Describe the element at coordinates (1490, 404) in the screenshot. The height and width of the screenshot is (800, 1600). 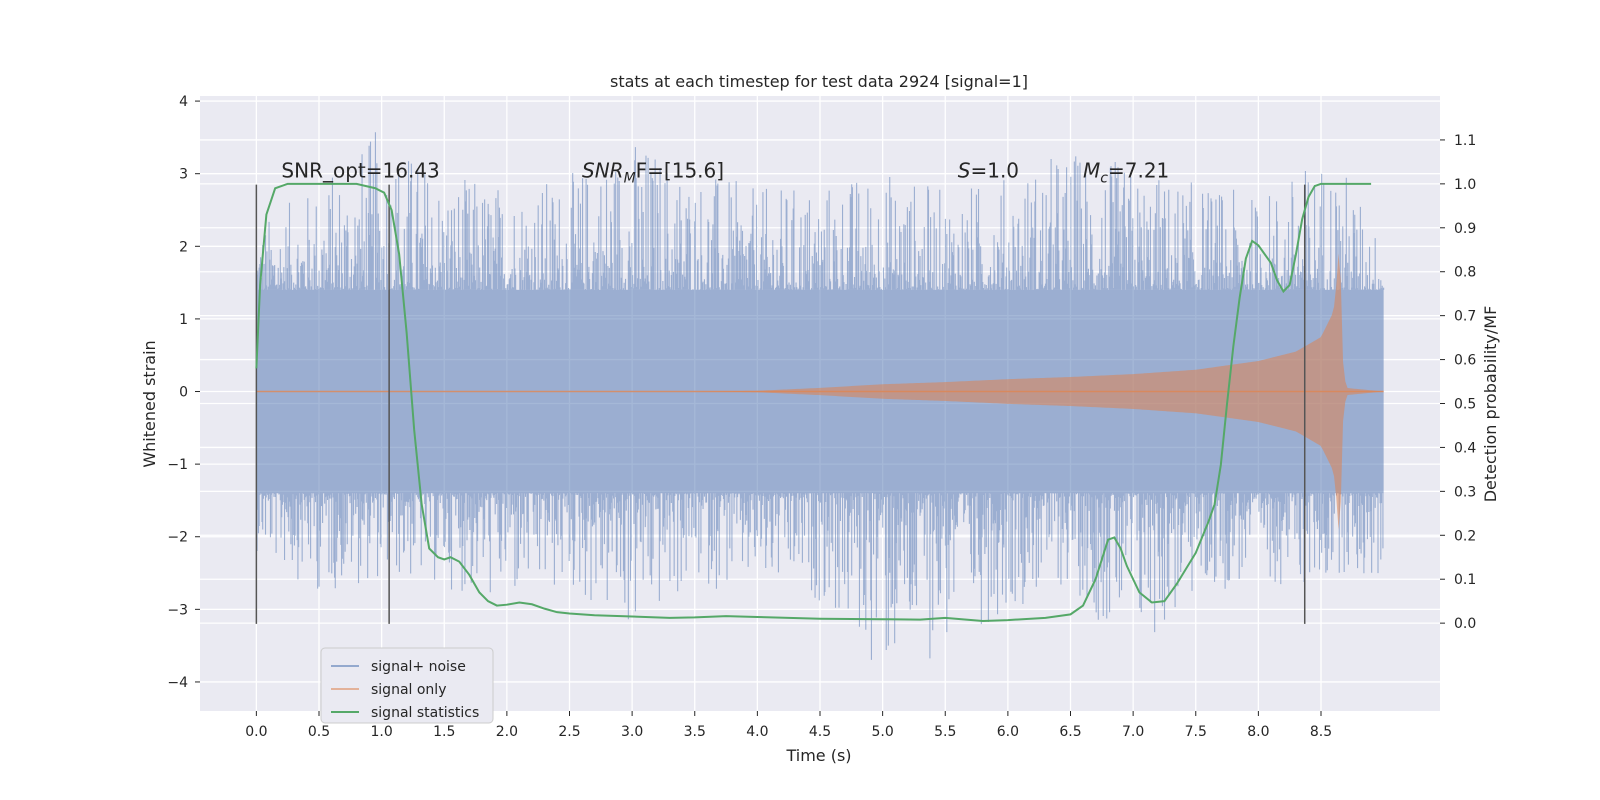
I see `y-axis-label-right: Detection probability/MF` at that location.